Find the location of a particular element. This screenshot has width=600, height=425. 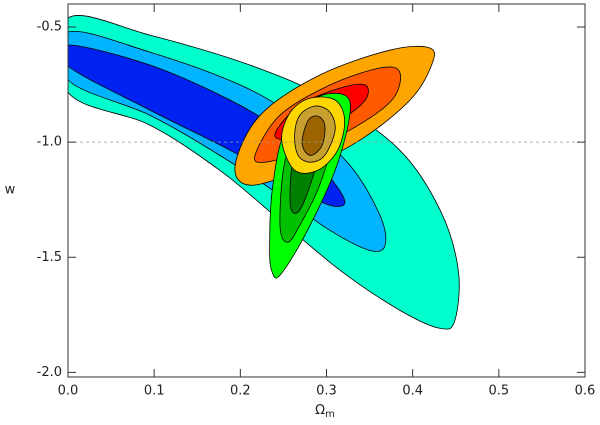

y-tick-label: -1.5 is located at coordinates (49, 257).